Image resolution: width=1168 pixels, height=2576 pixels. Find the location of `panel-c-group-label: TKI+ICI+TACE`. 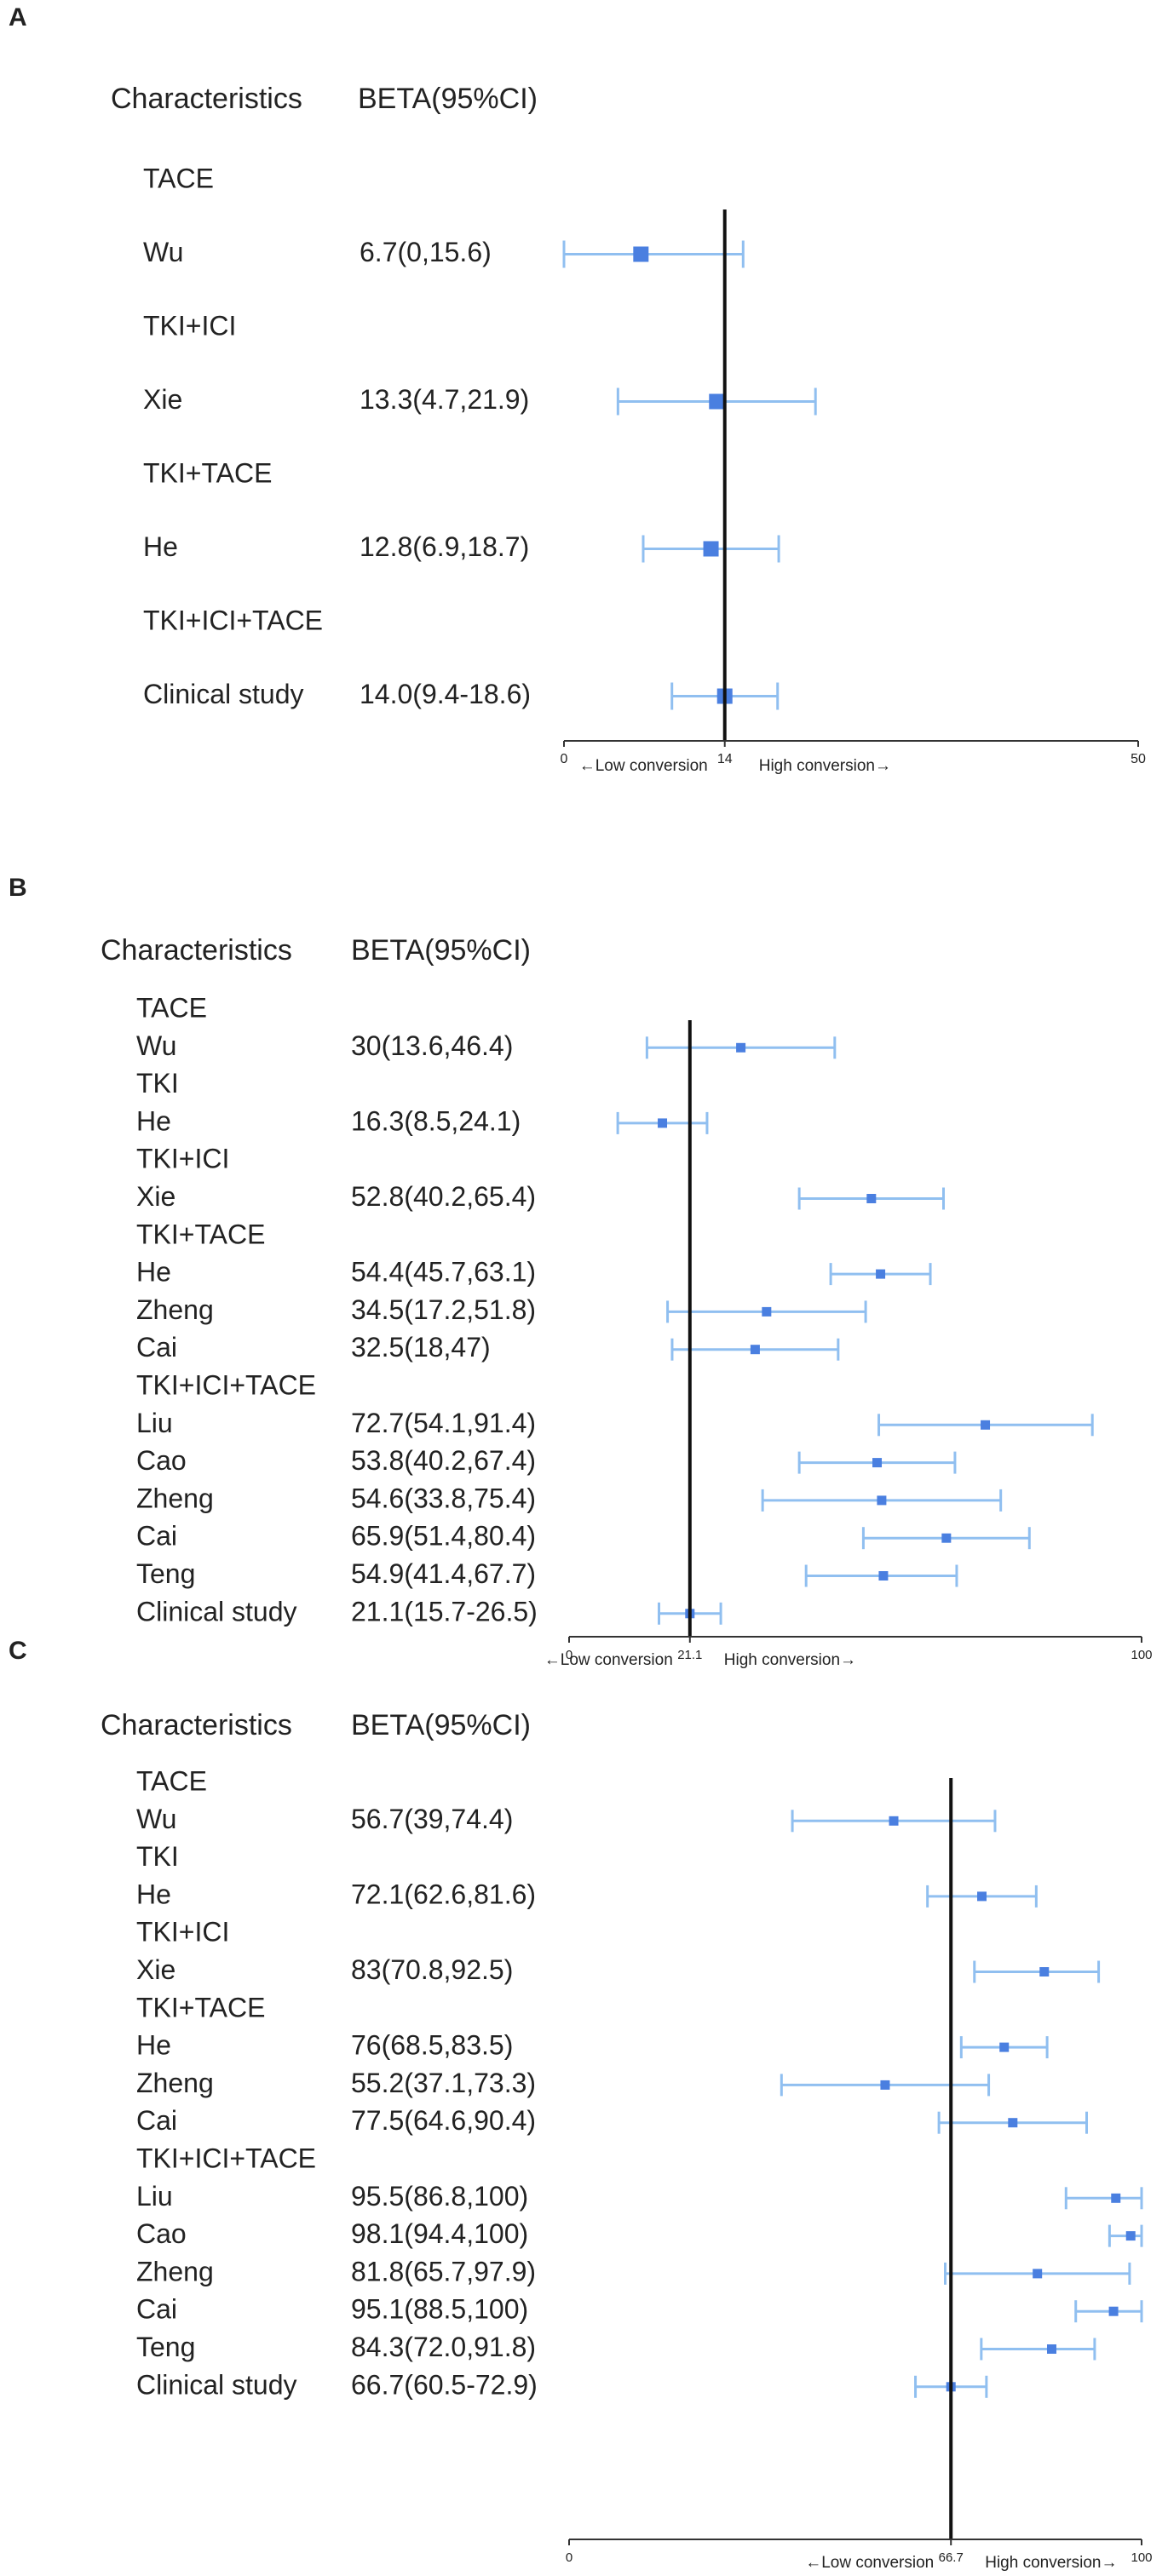

panel-c-group-label: TKI+ICI+TACE is located at coordinates (226, 2158).